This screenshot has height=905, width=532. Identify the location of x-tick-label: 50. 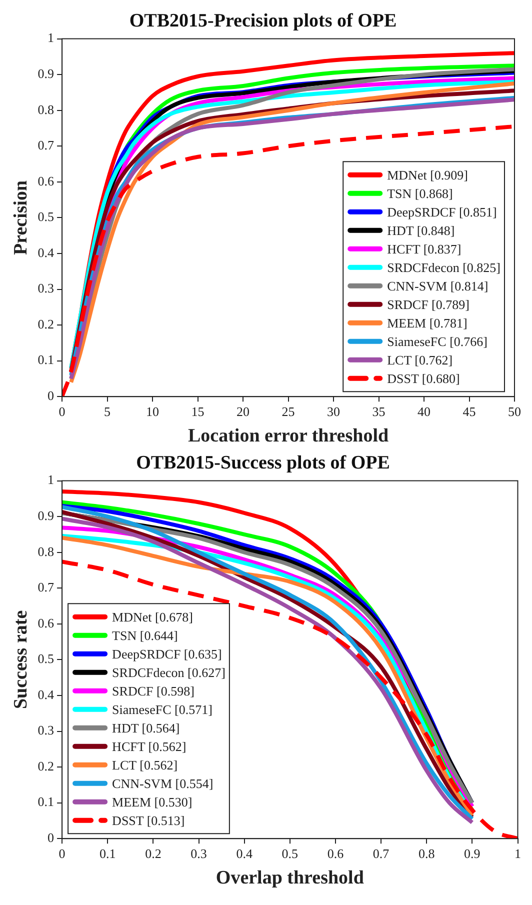
(514, 411).